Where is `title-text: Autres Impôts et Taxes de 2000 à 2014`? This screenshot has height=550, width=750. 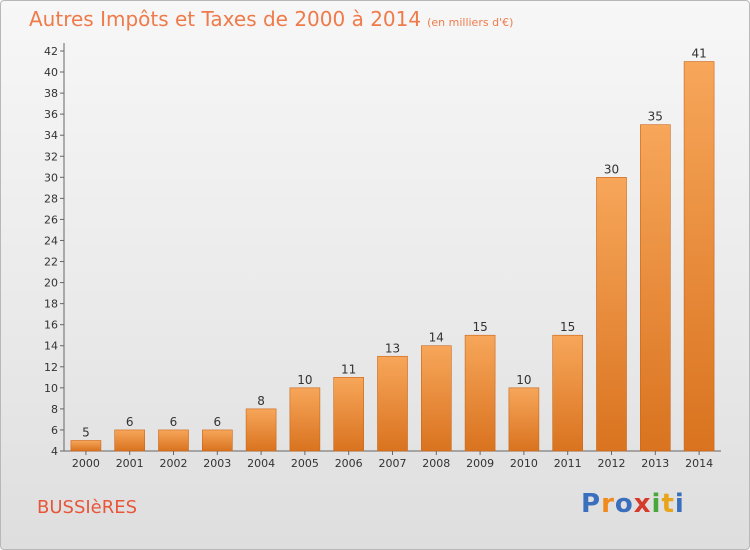 title-text: Autres Impôts et Taxes de 2000 à 2014 is located at coordinates (225, 19).